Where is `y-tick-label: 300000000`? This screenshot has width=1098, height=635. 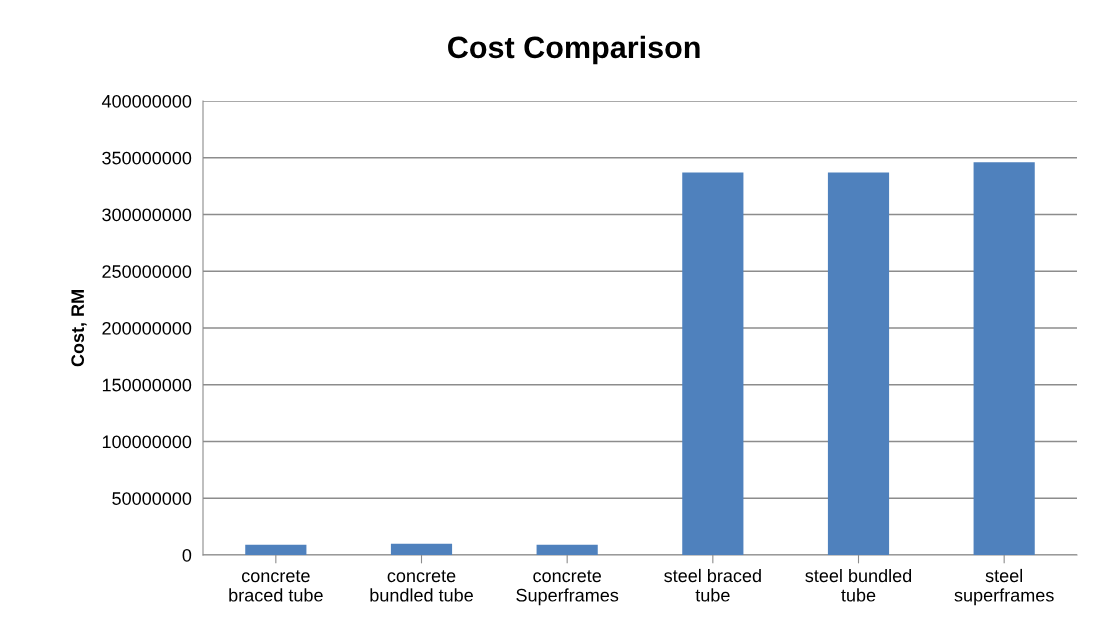 y-tick-label: 300000000 is located at coordinates (147, 215).